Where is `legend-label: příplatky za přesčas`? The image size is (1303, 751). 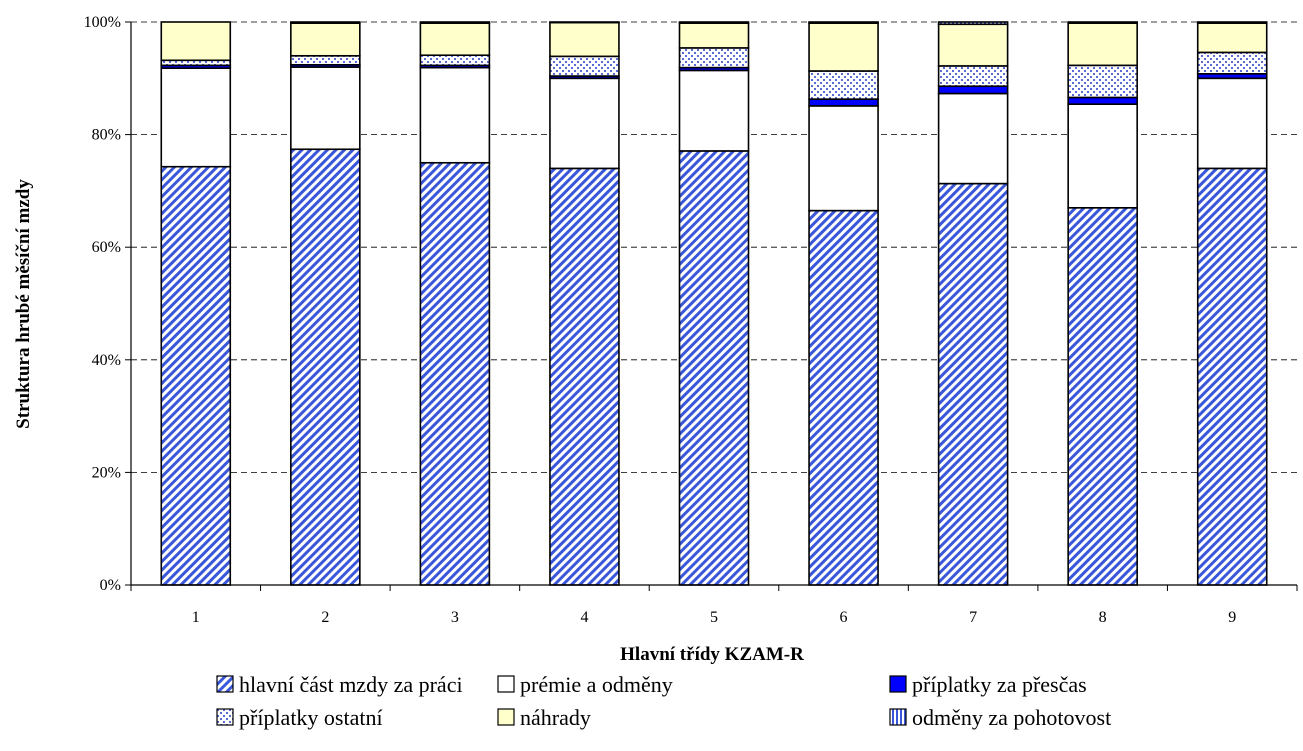
legend-label: příplatky za přesčas is located at coordinates (999, 684).